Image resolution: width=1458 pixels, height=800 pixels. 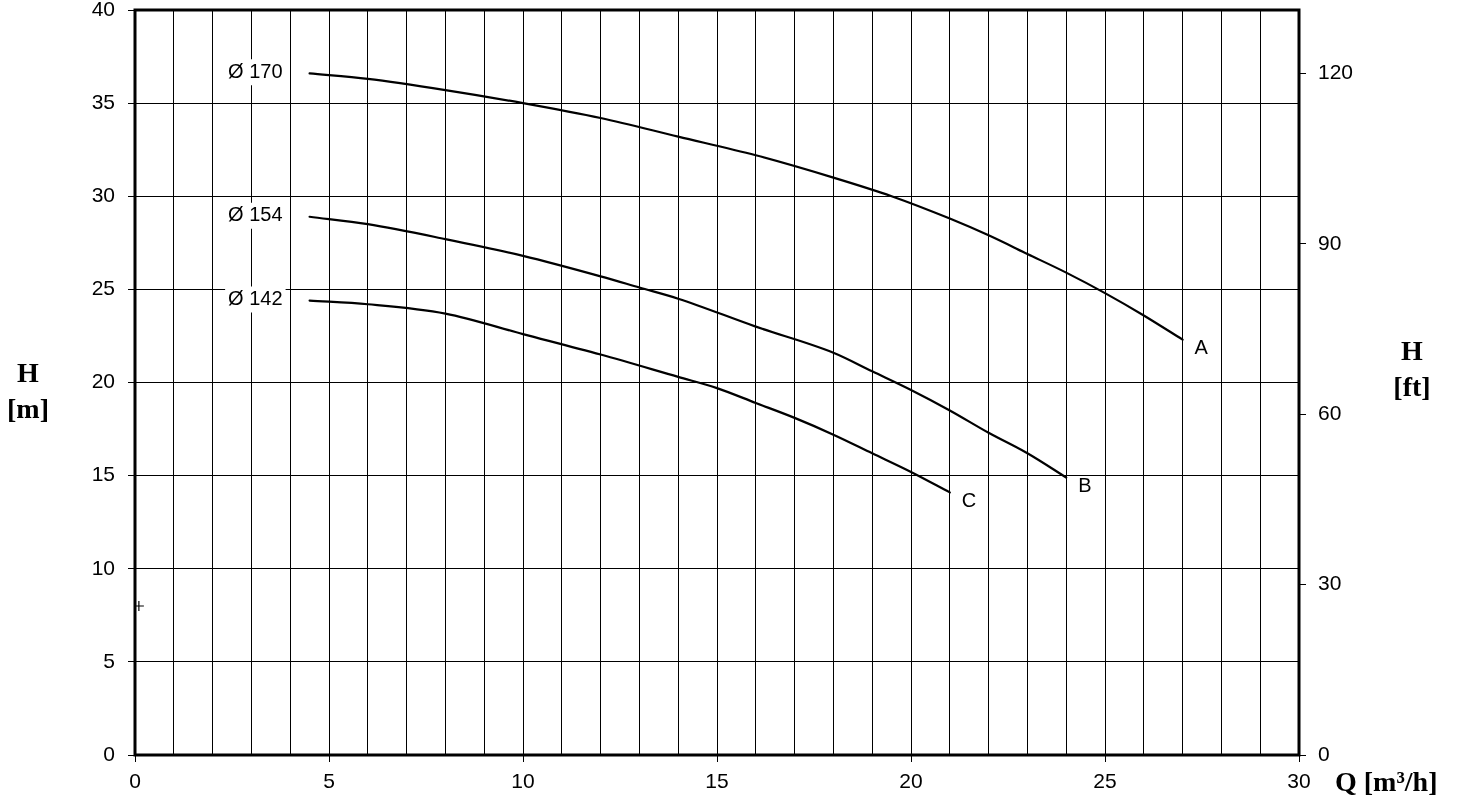 What do you see at coordinates (1324, 753) in the screenshot?
I see `y2-tick-label: 0` at bounding box center [1324, 753].